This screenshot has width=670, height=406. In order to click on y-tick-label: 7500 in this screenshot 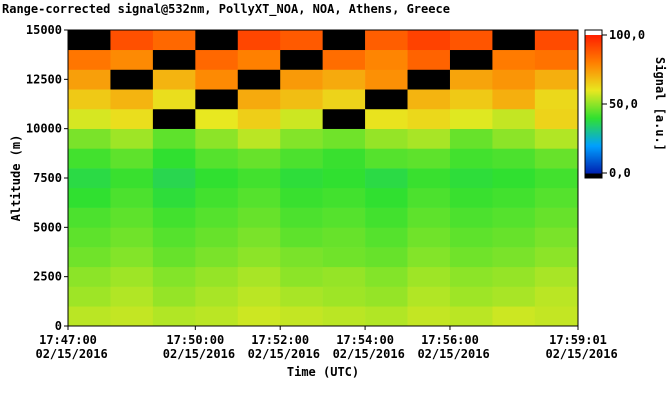, I will do `click(47, 178)`.